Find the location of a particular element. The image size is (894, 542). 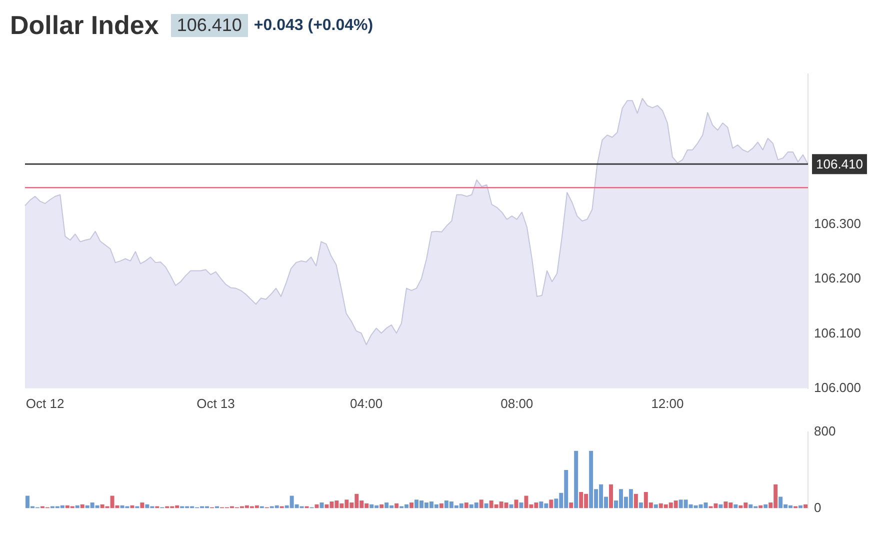

y-tick-label: 0 is located at coordinates (818, 507).